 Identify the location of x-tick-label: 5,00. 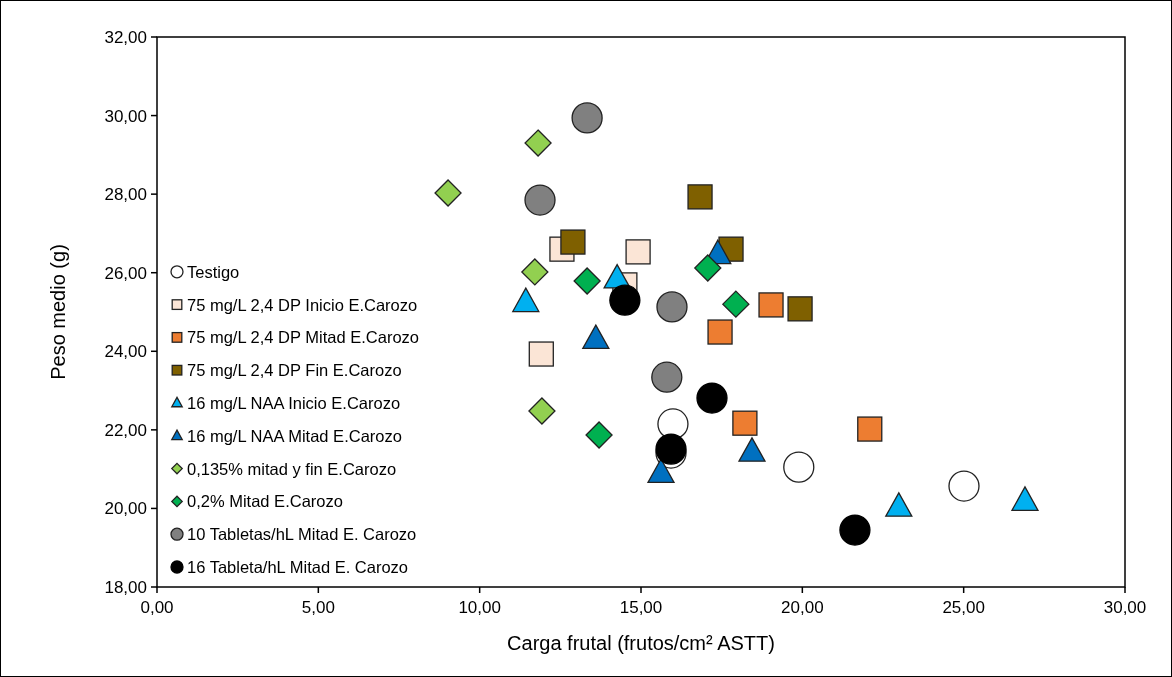
(318, 607).